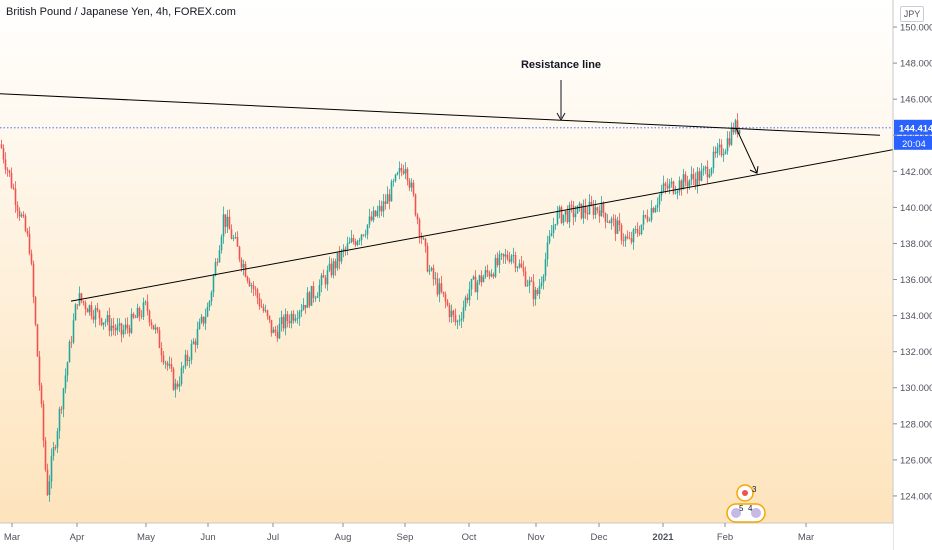 The image size is (932, 550). I want to click on y-tick-label: 134.000, so click(916, 316).